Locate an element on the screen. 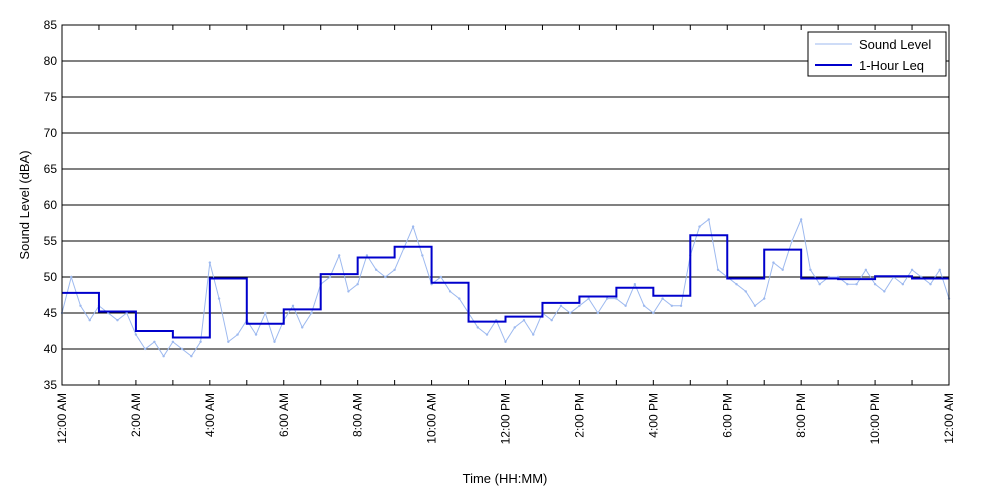 Image resolution: width=1000 pixels, height=500 pixels. legend-box is located at coordinates (877, 54).